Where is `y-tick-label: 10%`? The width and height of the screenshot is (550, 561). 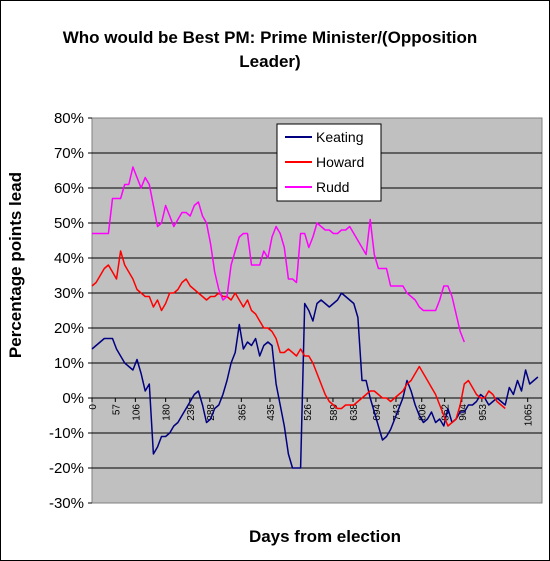 y-tick-label: 10% is located at coordinates (69, 363).